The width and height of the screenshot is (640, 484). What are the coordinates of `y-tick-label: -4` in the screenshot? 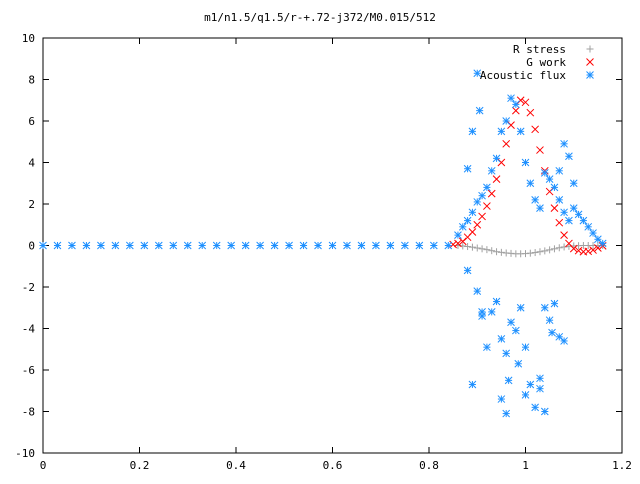 It's located at (29, 329).